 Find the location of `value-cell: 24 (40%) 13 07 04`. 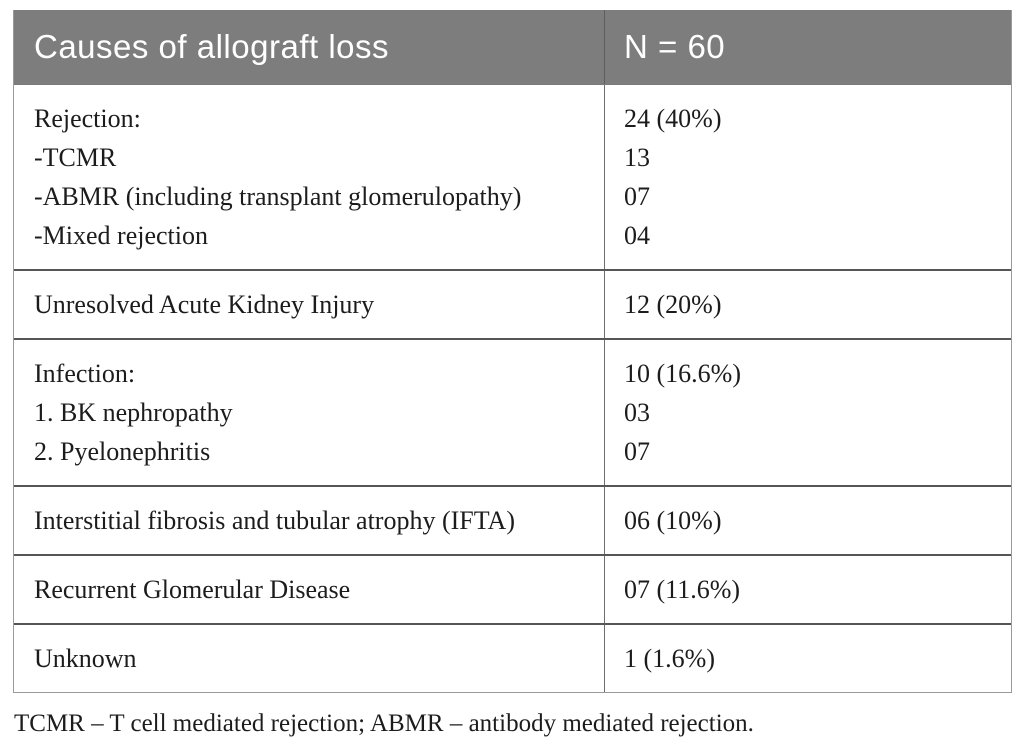

value-cell: 24 (40%) 13 07 04 is located at coordinates (807, 177).